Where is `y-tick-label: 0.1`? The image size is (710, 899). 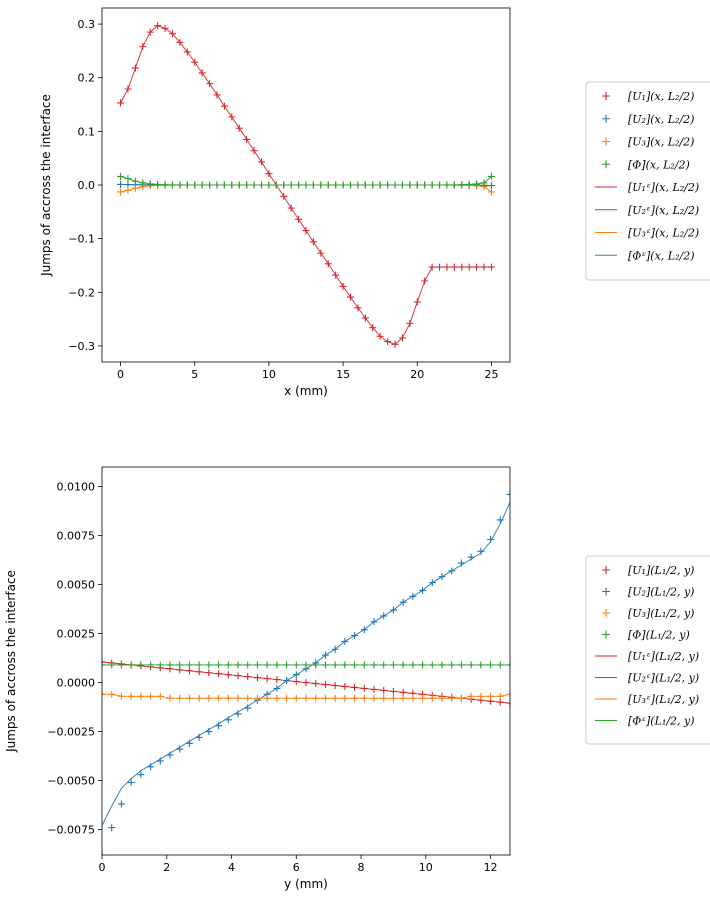
y-tick-label: 0.1 is located at coordinates (87, 131).